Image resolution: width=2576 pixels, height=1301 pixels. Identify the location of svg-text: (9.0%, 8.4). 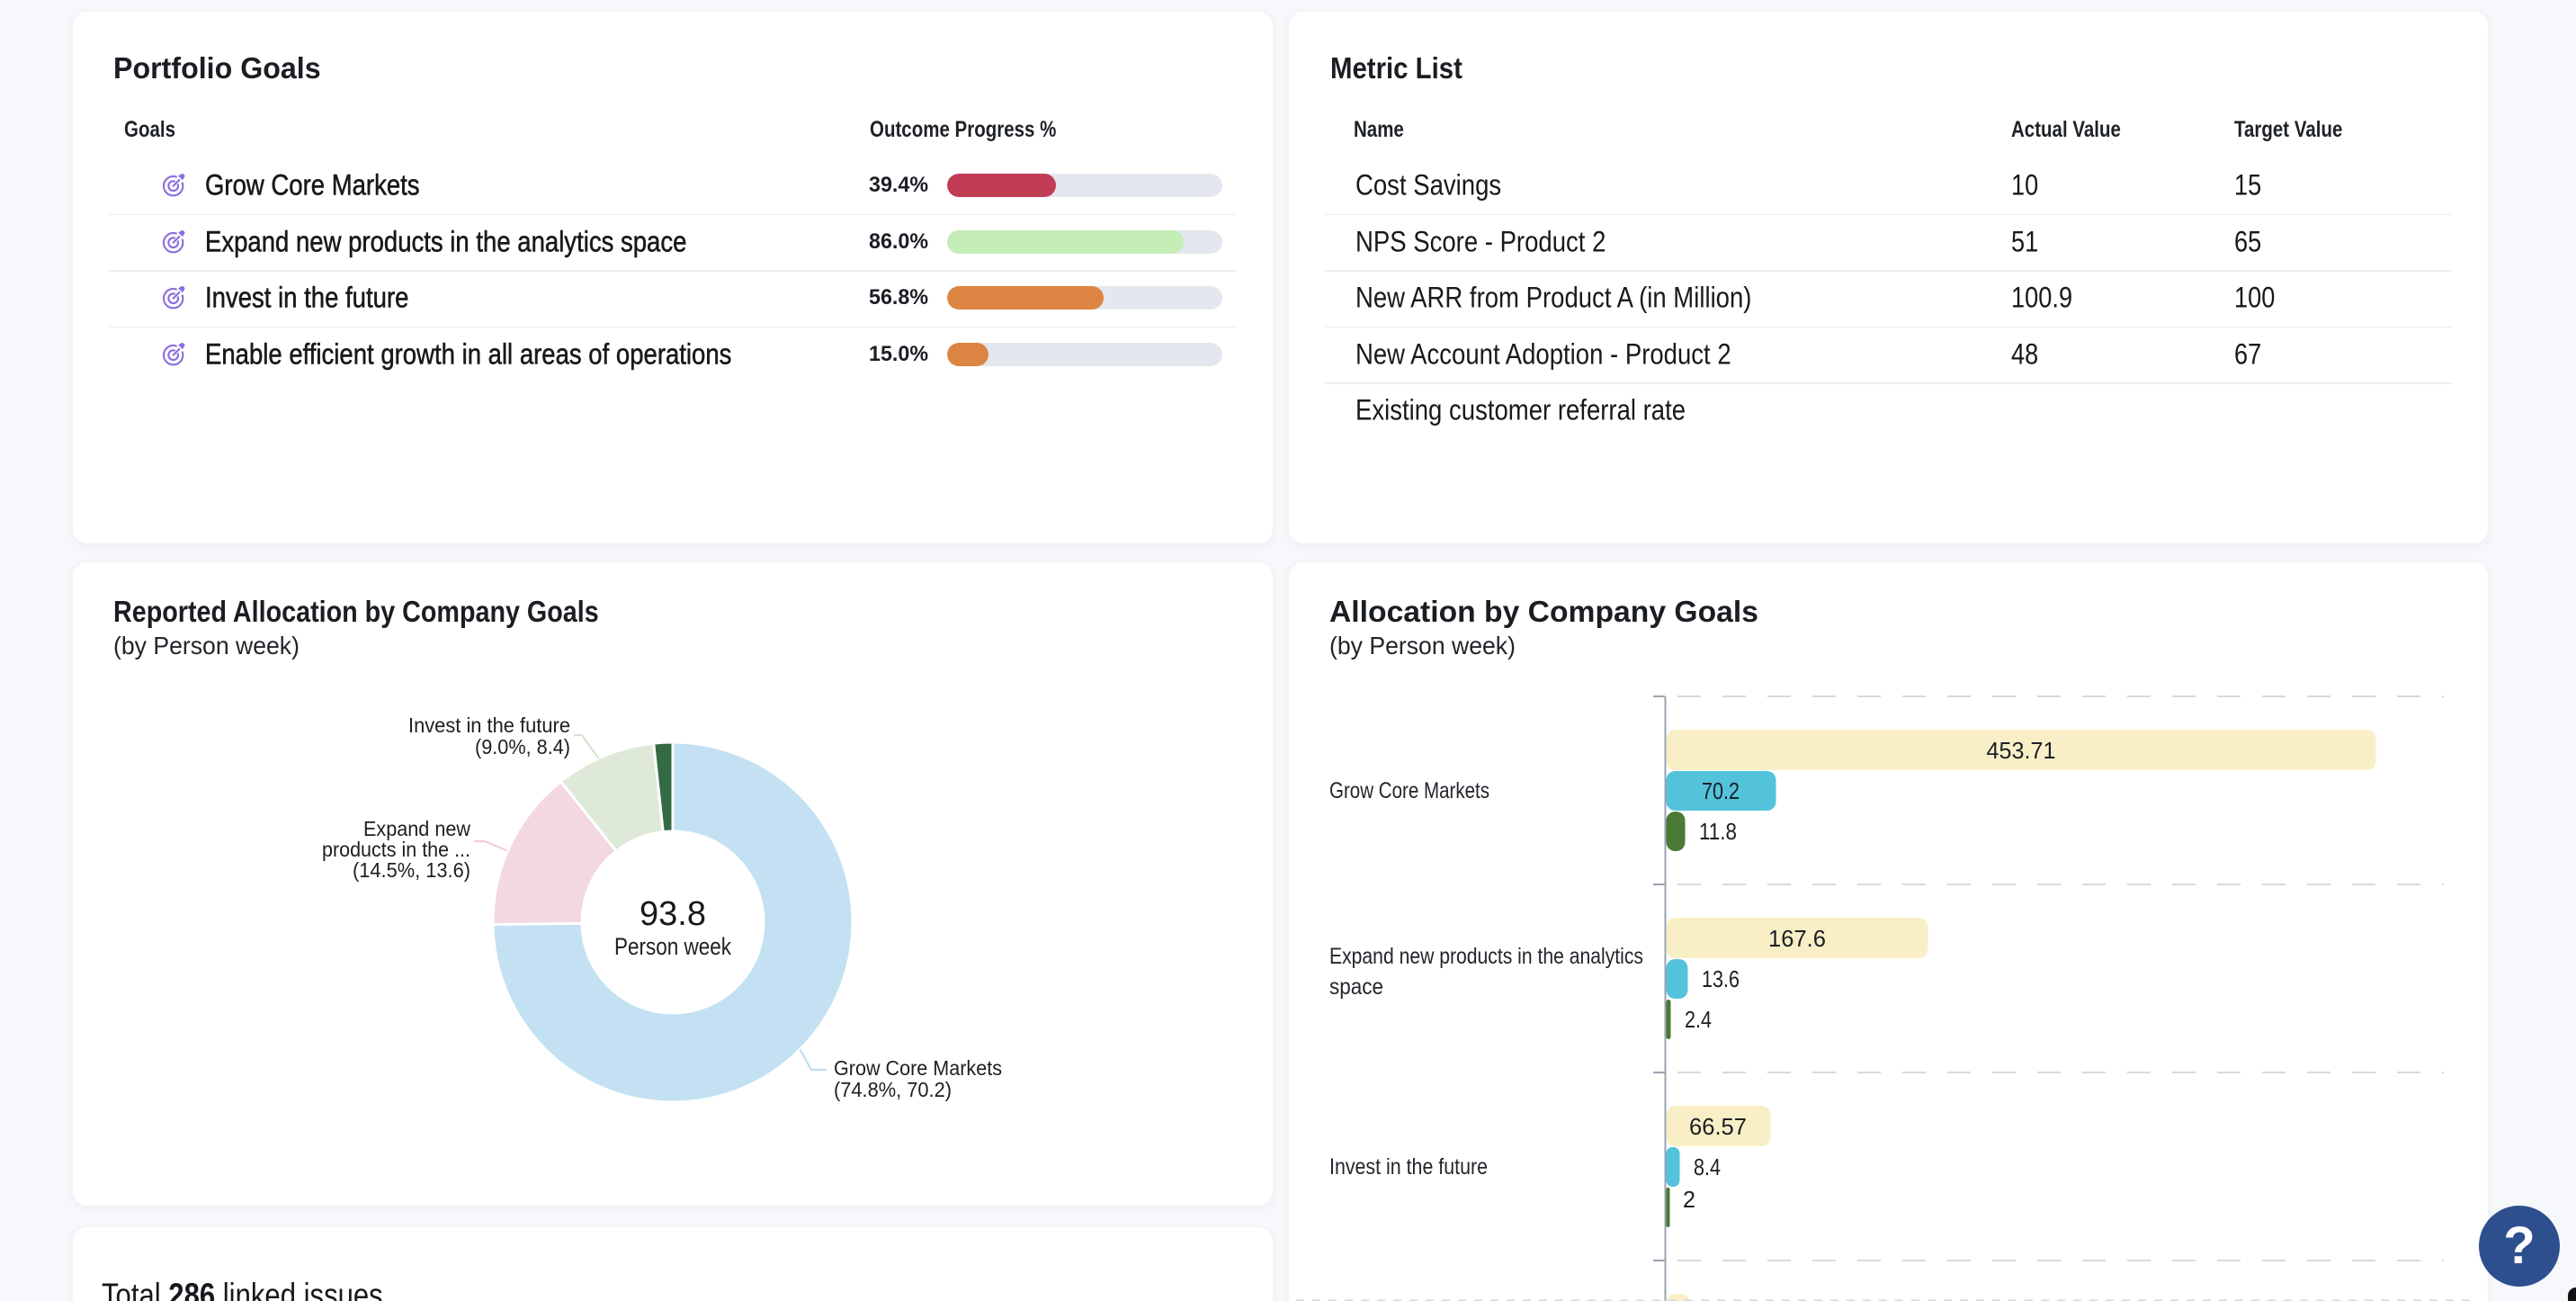
(522, 746).